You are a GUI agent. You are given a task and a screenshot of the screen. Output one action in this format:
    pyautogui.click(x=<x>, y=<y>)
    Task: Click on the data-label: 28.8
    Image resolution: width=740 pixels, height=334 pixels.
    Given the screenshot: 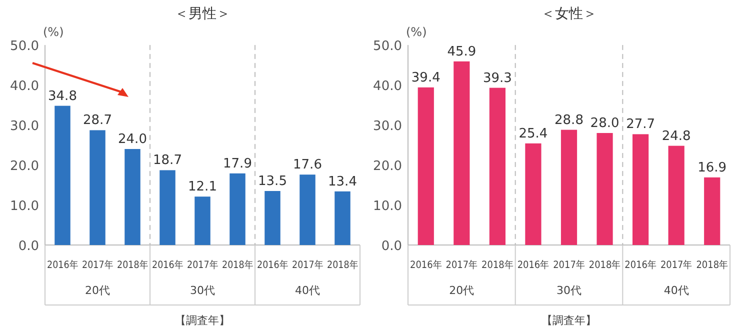 What is the action you would take?
    pyautogui.click(x=569, y=120)
    